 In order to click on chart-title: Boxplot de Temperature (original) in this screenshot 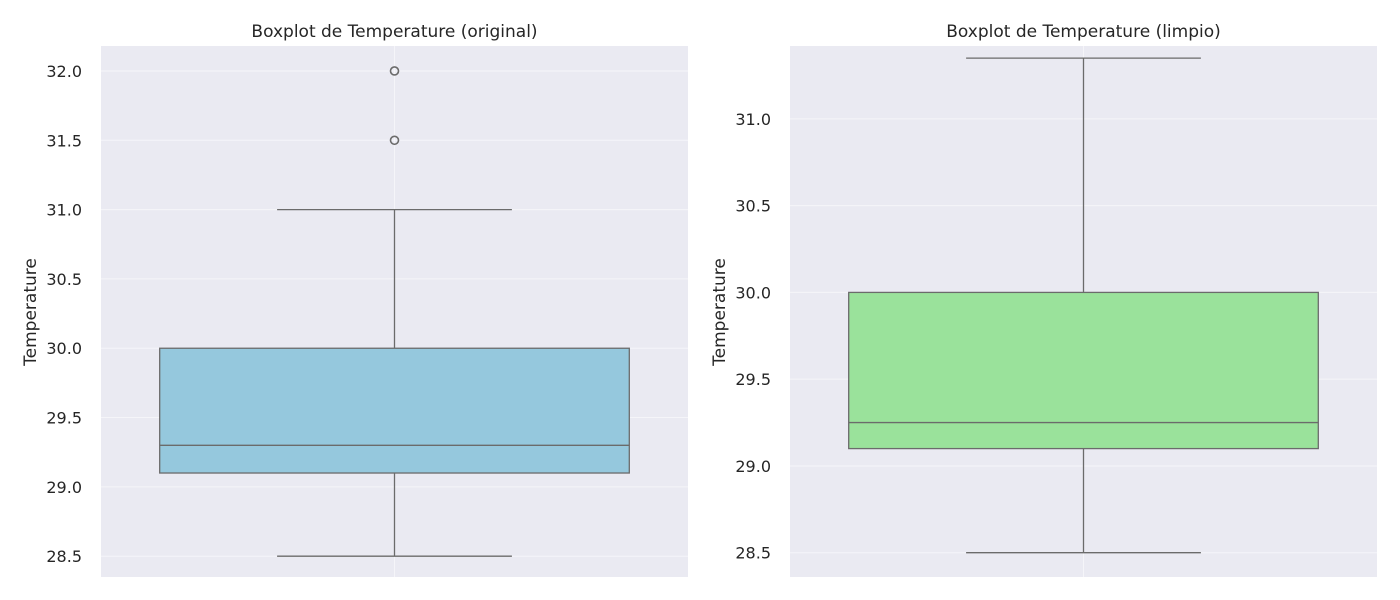, I will do `click(394, 32)`.